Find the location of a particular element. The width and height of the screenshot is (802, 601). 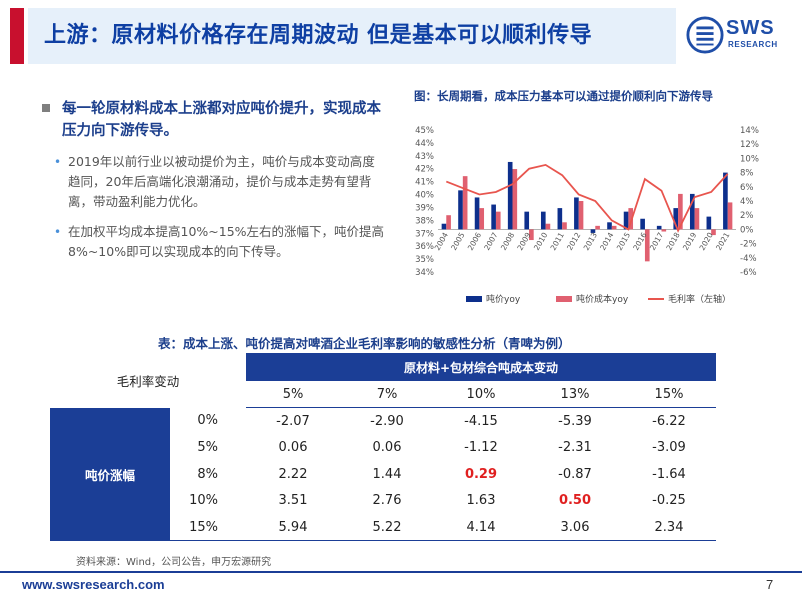

row-label: 5% is located at coordinates (207, 447).